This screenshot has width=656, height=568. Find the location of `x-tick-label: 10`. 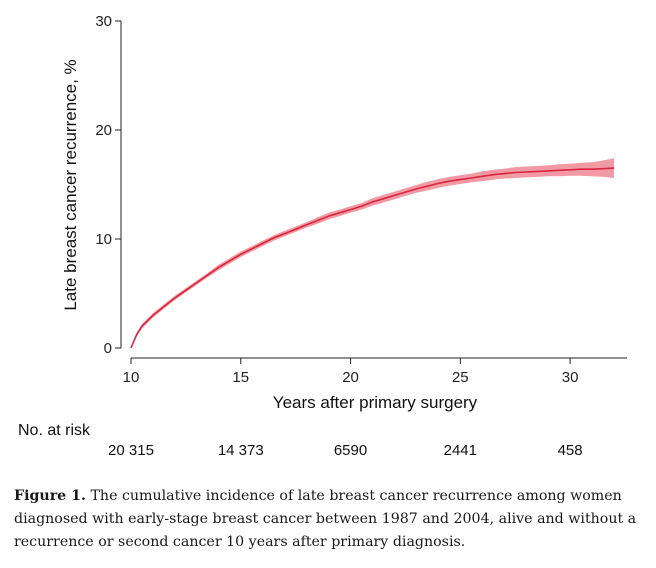

x-tick-label: 10 is located at coordinates (131, 377).